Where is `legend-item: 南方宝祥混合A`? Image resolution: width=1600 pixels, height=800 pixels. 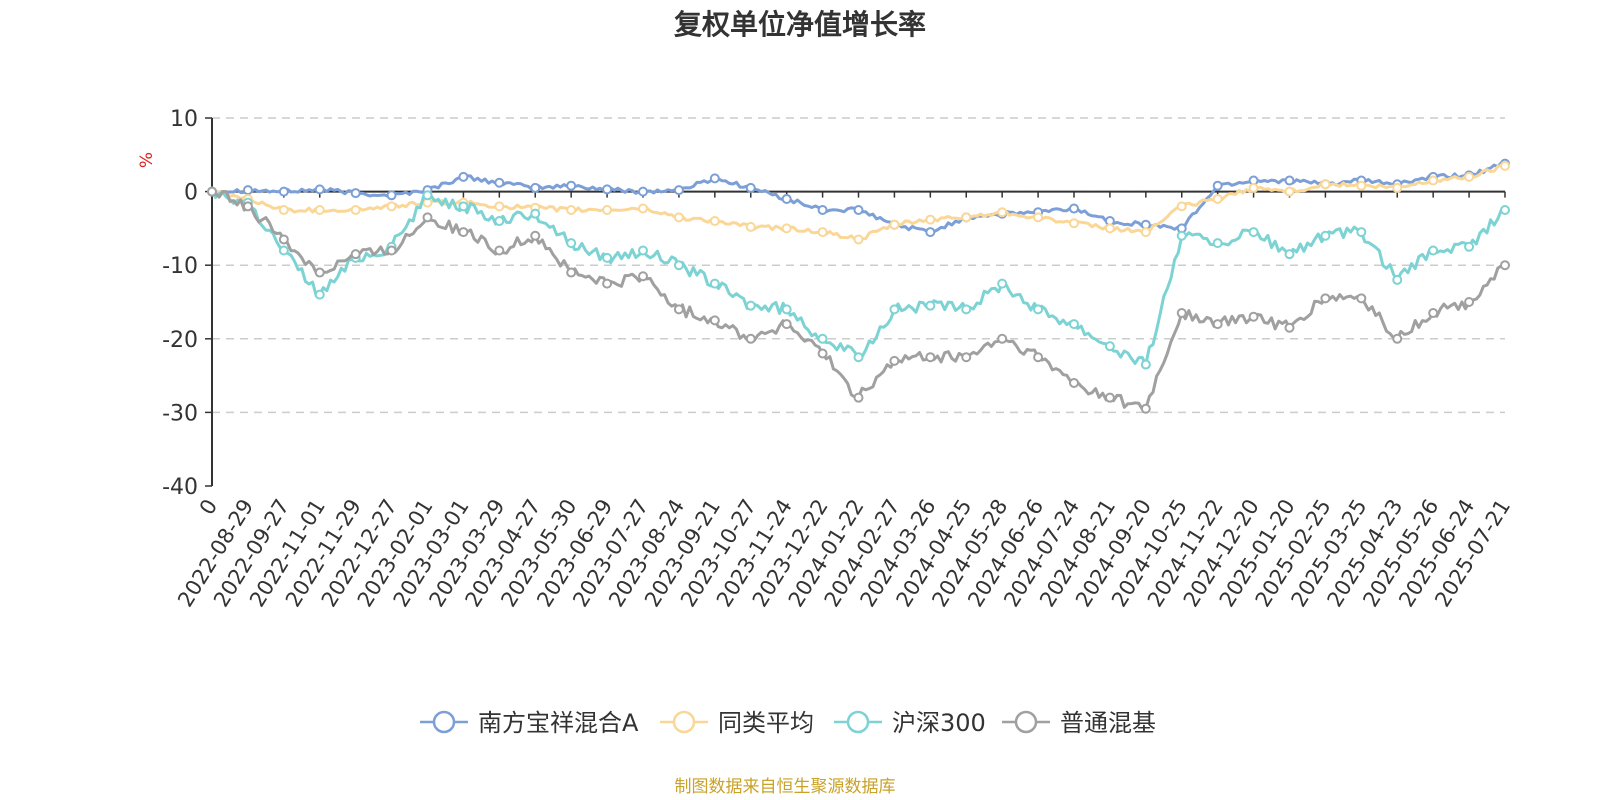
legend-item: 南方宝祥混合A is located at coordinates (529, 723).